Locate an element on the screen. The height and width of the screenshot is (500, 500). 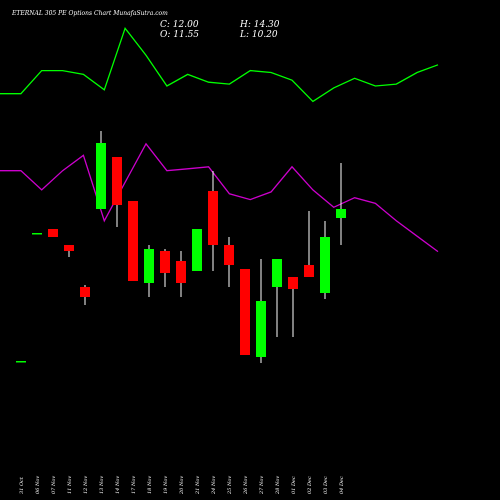
x-tick-label: 28 Nov is located at coordinates (278, 485).